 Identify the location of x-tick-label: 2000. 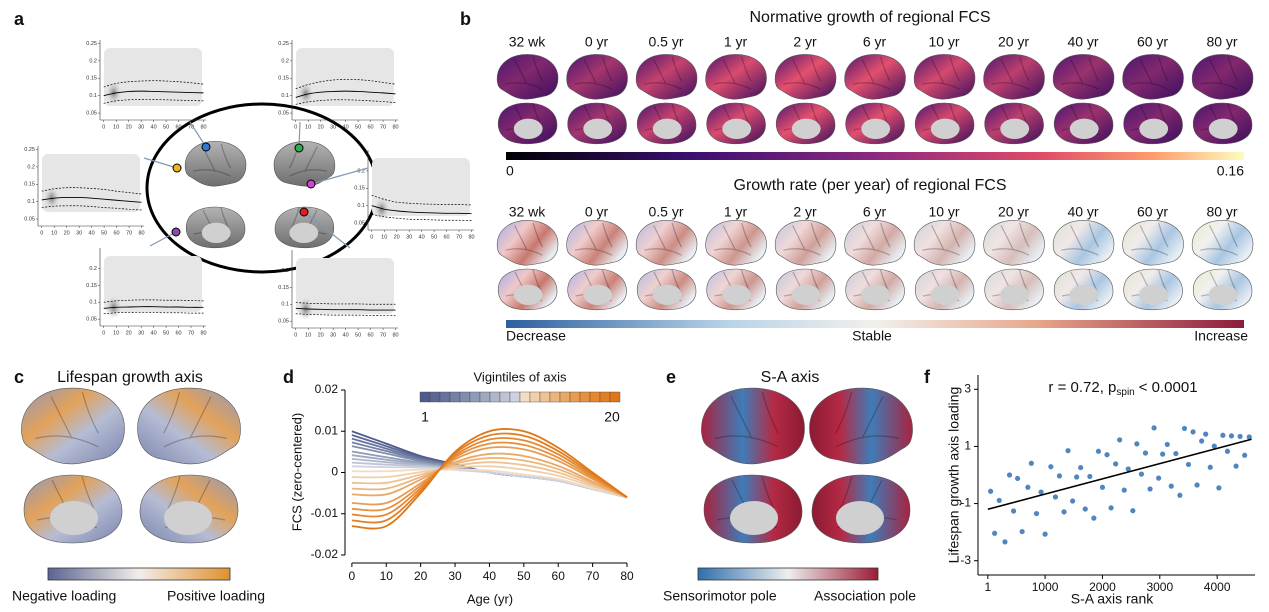
(1102, 587).